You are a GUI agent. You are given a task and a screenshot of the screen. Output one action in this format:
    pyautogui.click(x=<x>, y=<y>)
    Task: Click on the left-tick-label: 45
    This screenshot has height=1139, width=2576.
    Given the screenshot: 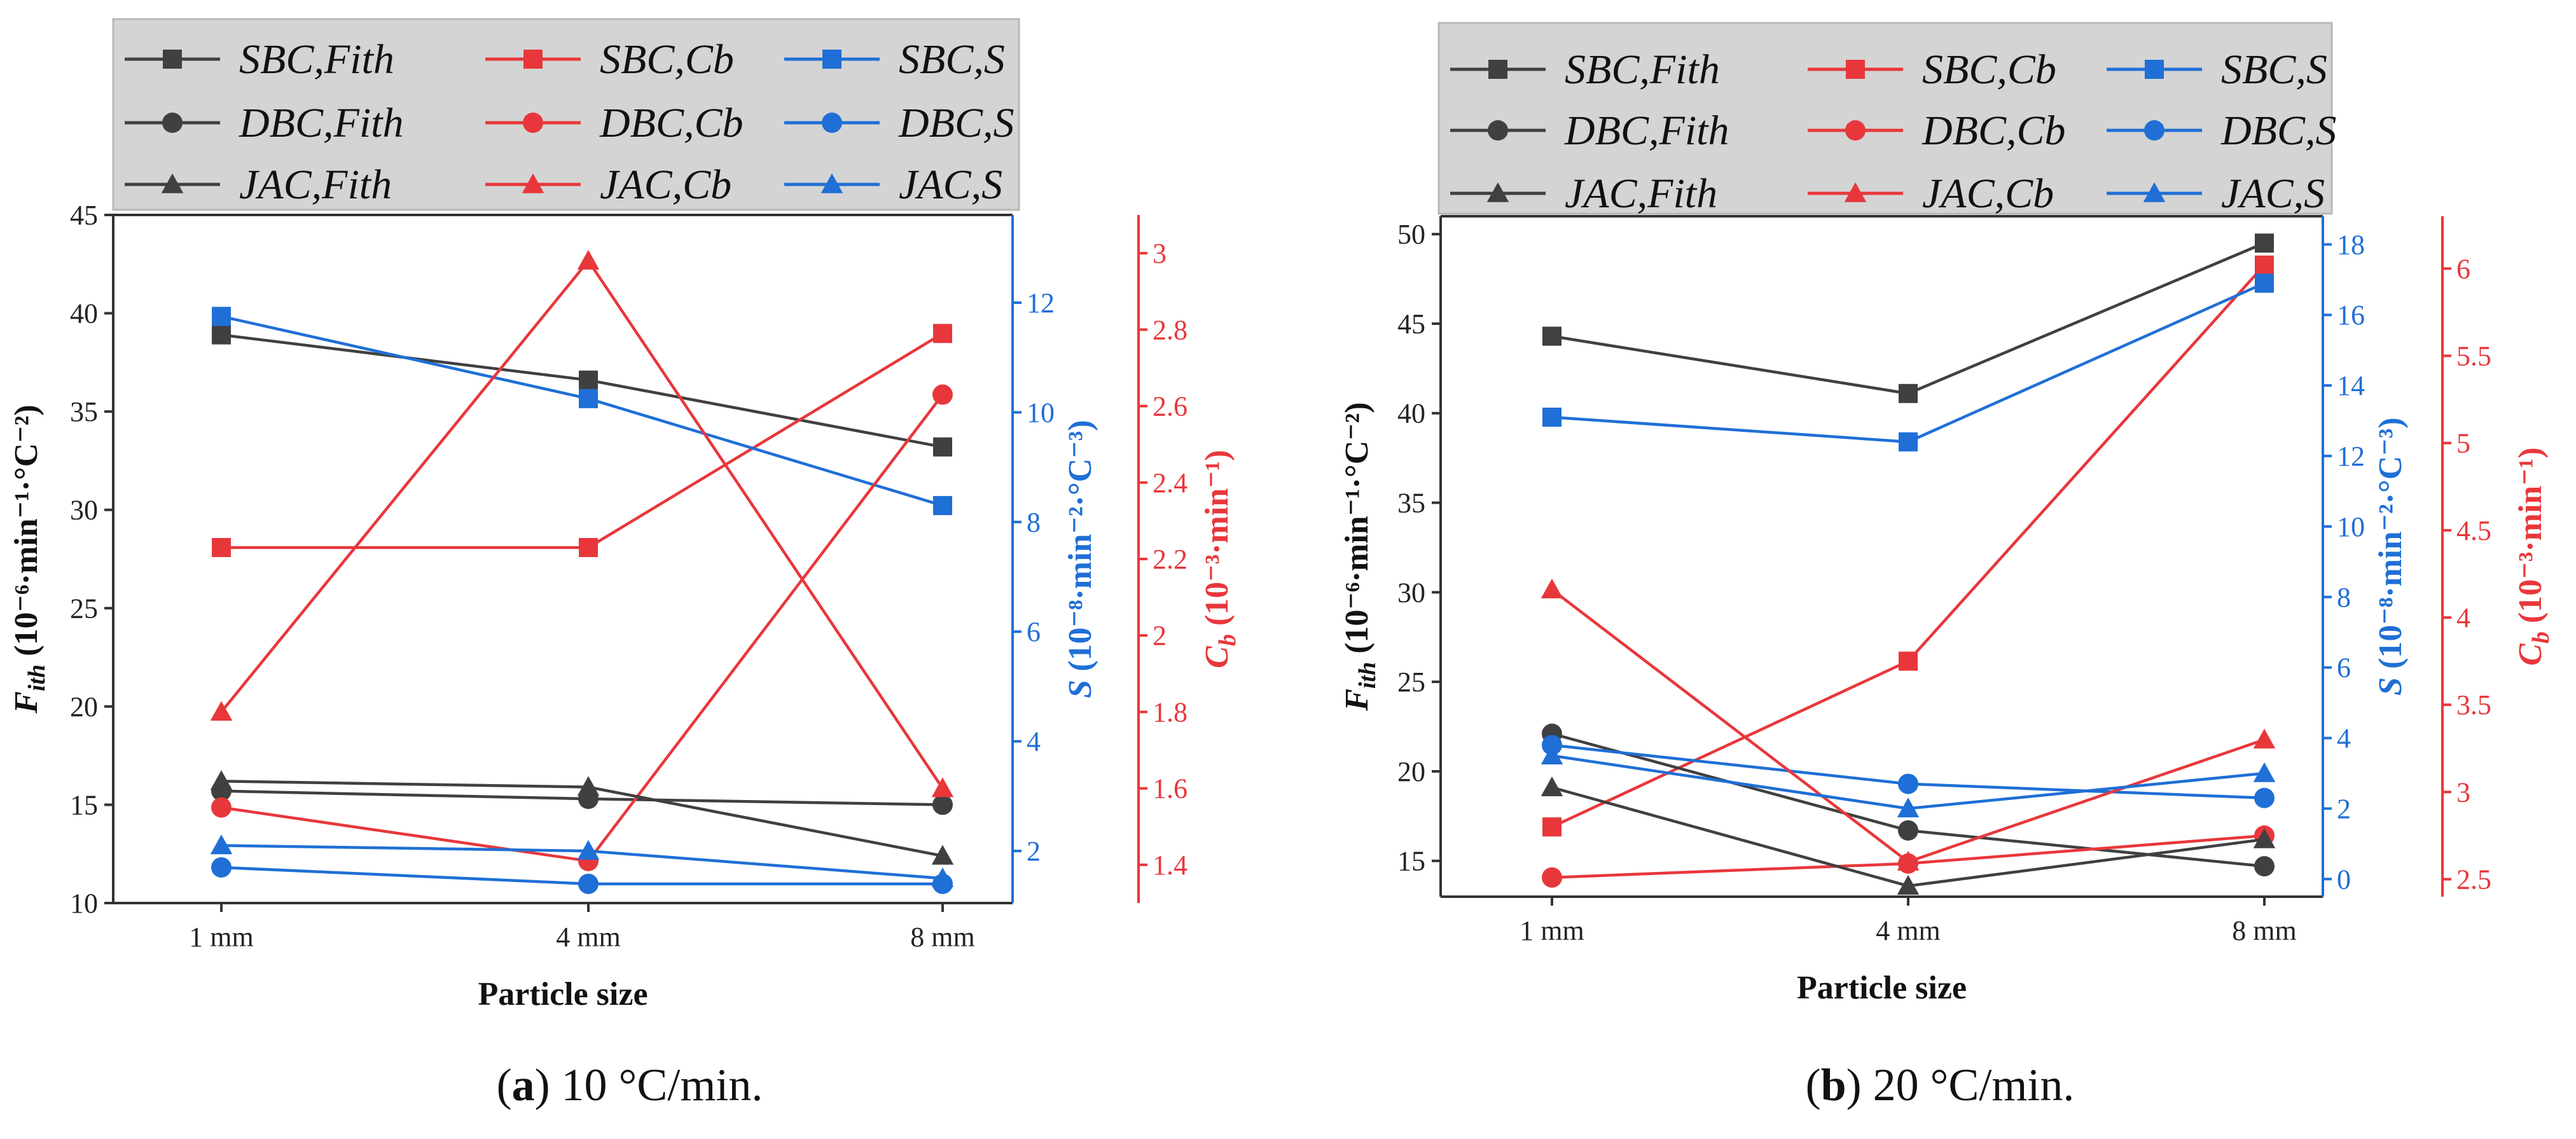 What is the action you would take?
    pyautogui.click(x=1411, y=324)
    